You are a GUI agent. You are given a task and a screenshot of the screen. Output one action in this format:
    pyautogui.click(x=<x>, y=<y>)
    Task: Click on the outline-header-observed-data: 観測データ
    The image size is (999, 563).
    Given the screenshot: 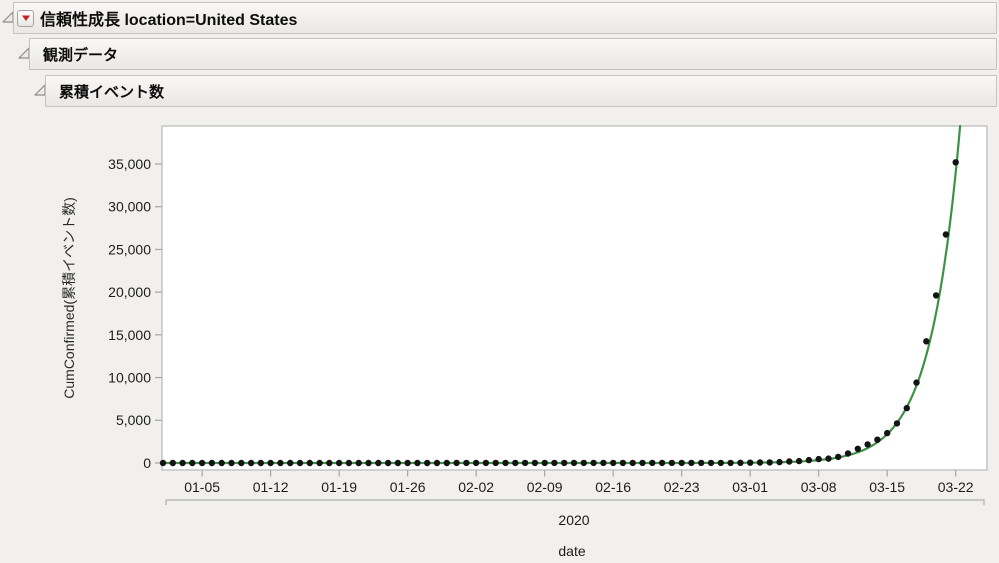 What is the action you would take?
    pyautogui.click(x=513, y=54)
    